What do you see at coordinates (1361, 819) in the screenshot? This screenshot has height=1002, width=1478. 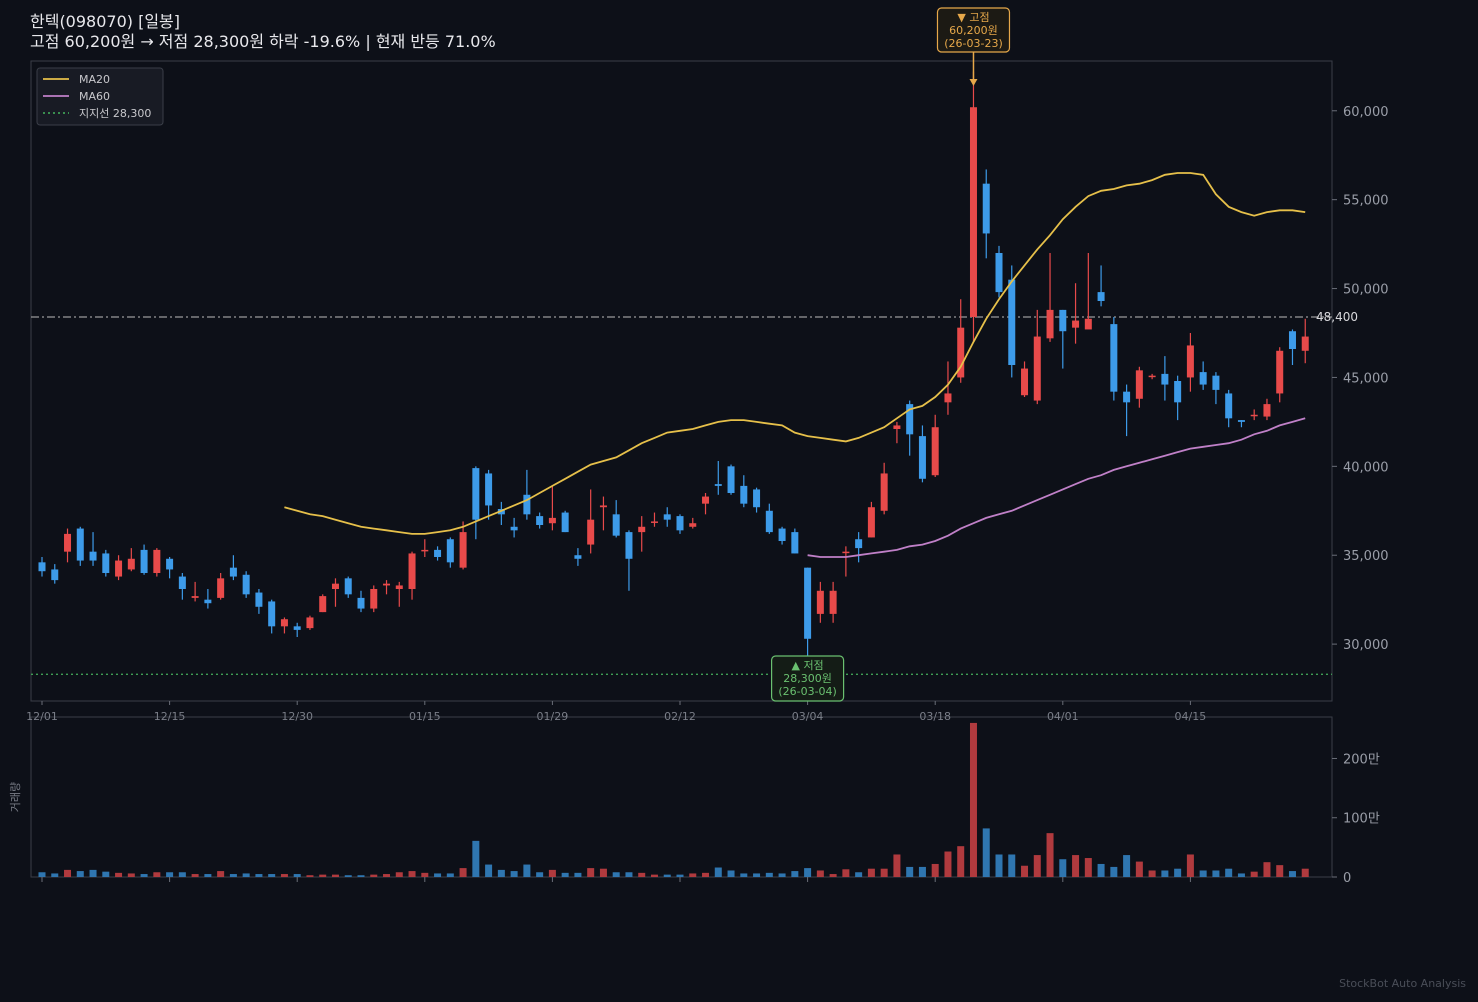 I see `volume-y-tick-label: 100만` at bounding box center [1361, 819].